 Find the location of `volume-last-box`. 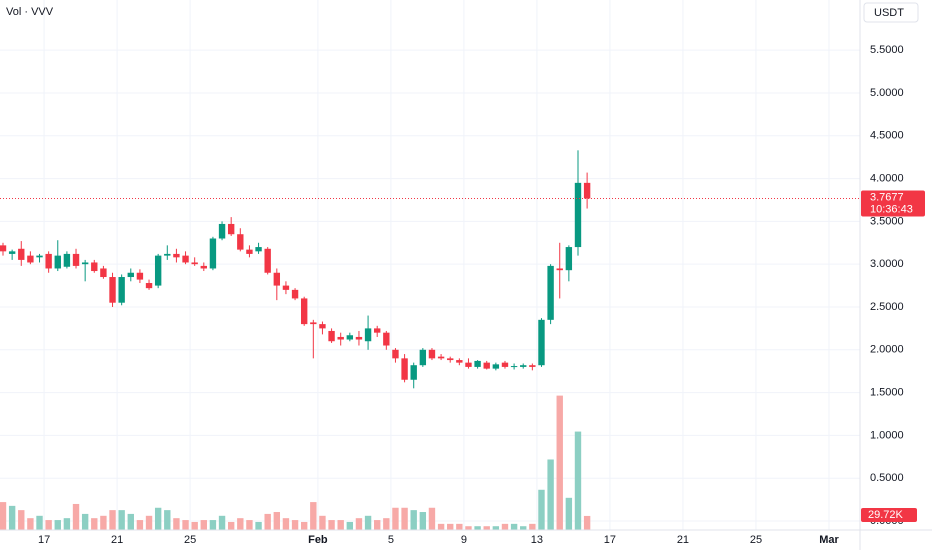

volume-last-box is located at coordinates (889, 515).